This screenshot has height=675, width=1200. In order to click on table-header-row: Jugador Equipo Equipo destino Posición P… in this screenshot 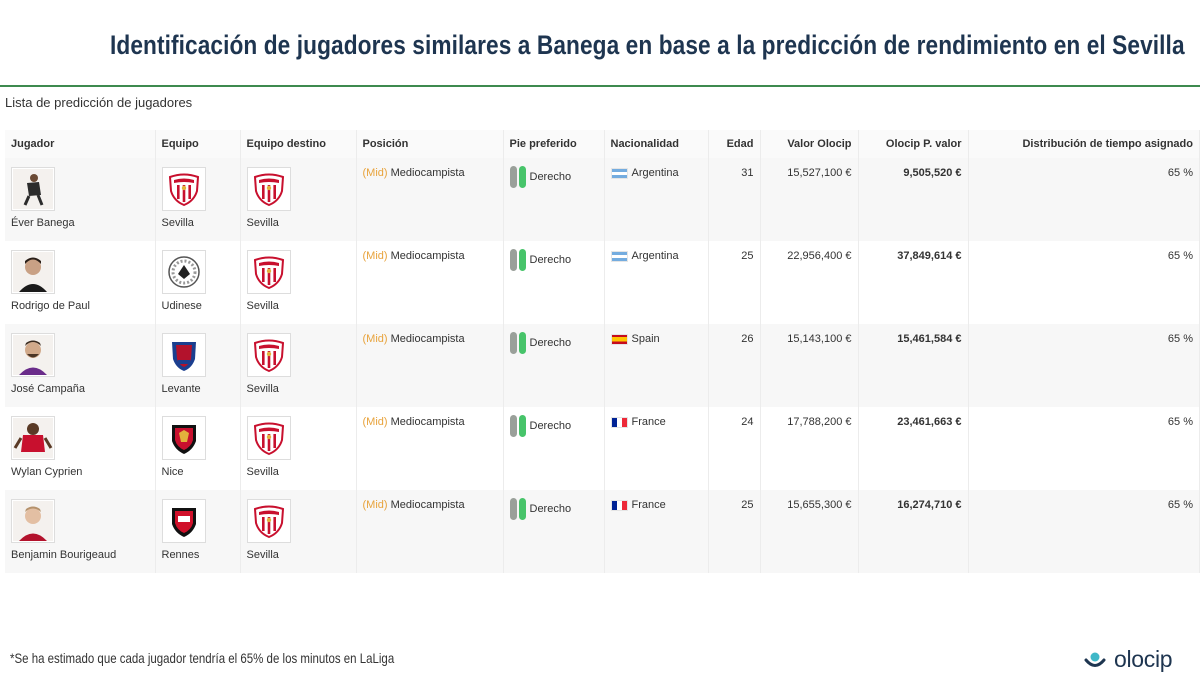, I will do `click(602, 144)`.